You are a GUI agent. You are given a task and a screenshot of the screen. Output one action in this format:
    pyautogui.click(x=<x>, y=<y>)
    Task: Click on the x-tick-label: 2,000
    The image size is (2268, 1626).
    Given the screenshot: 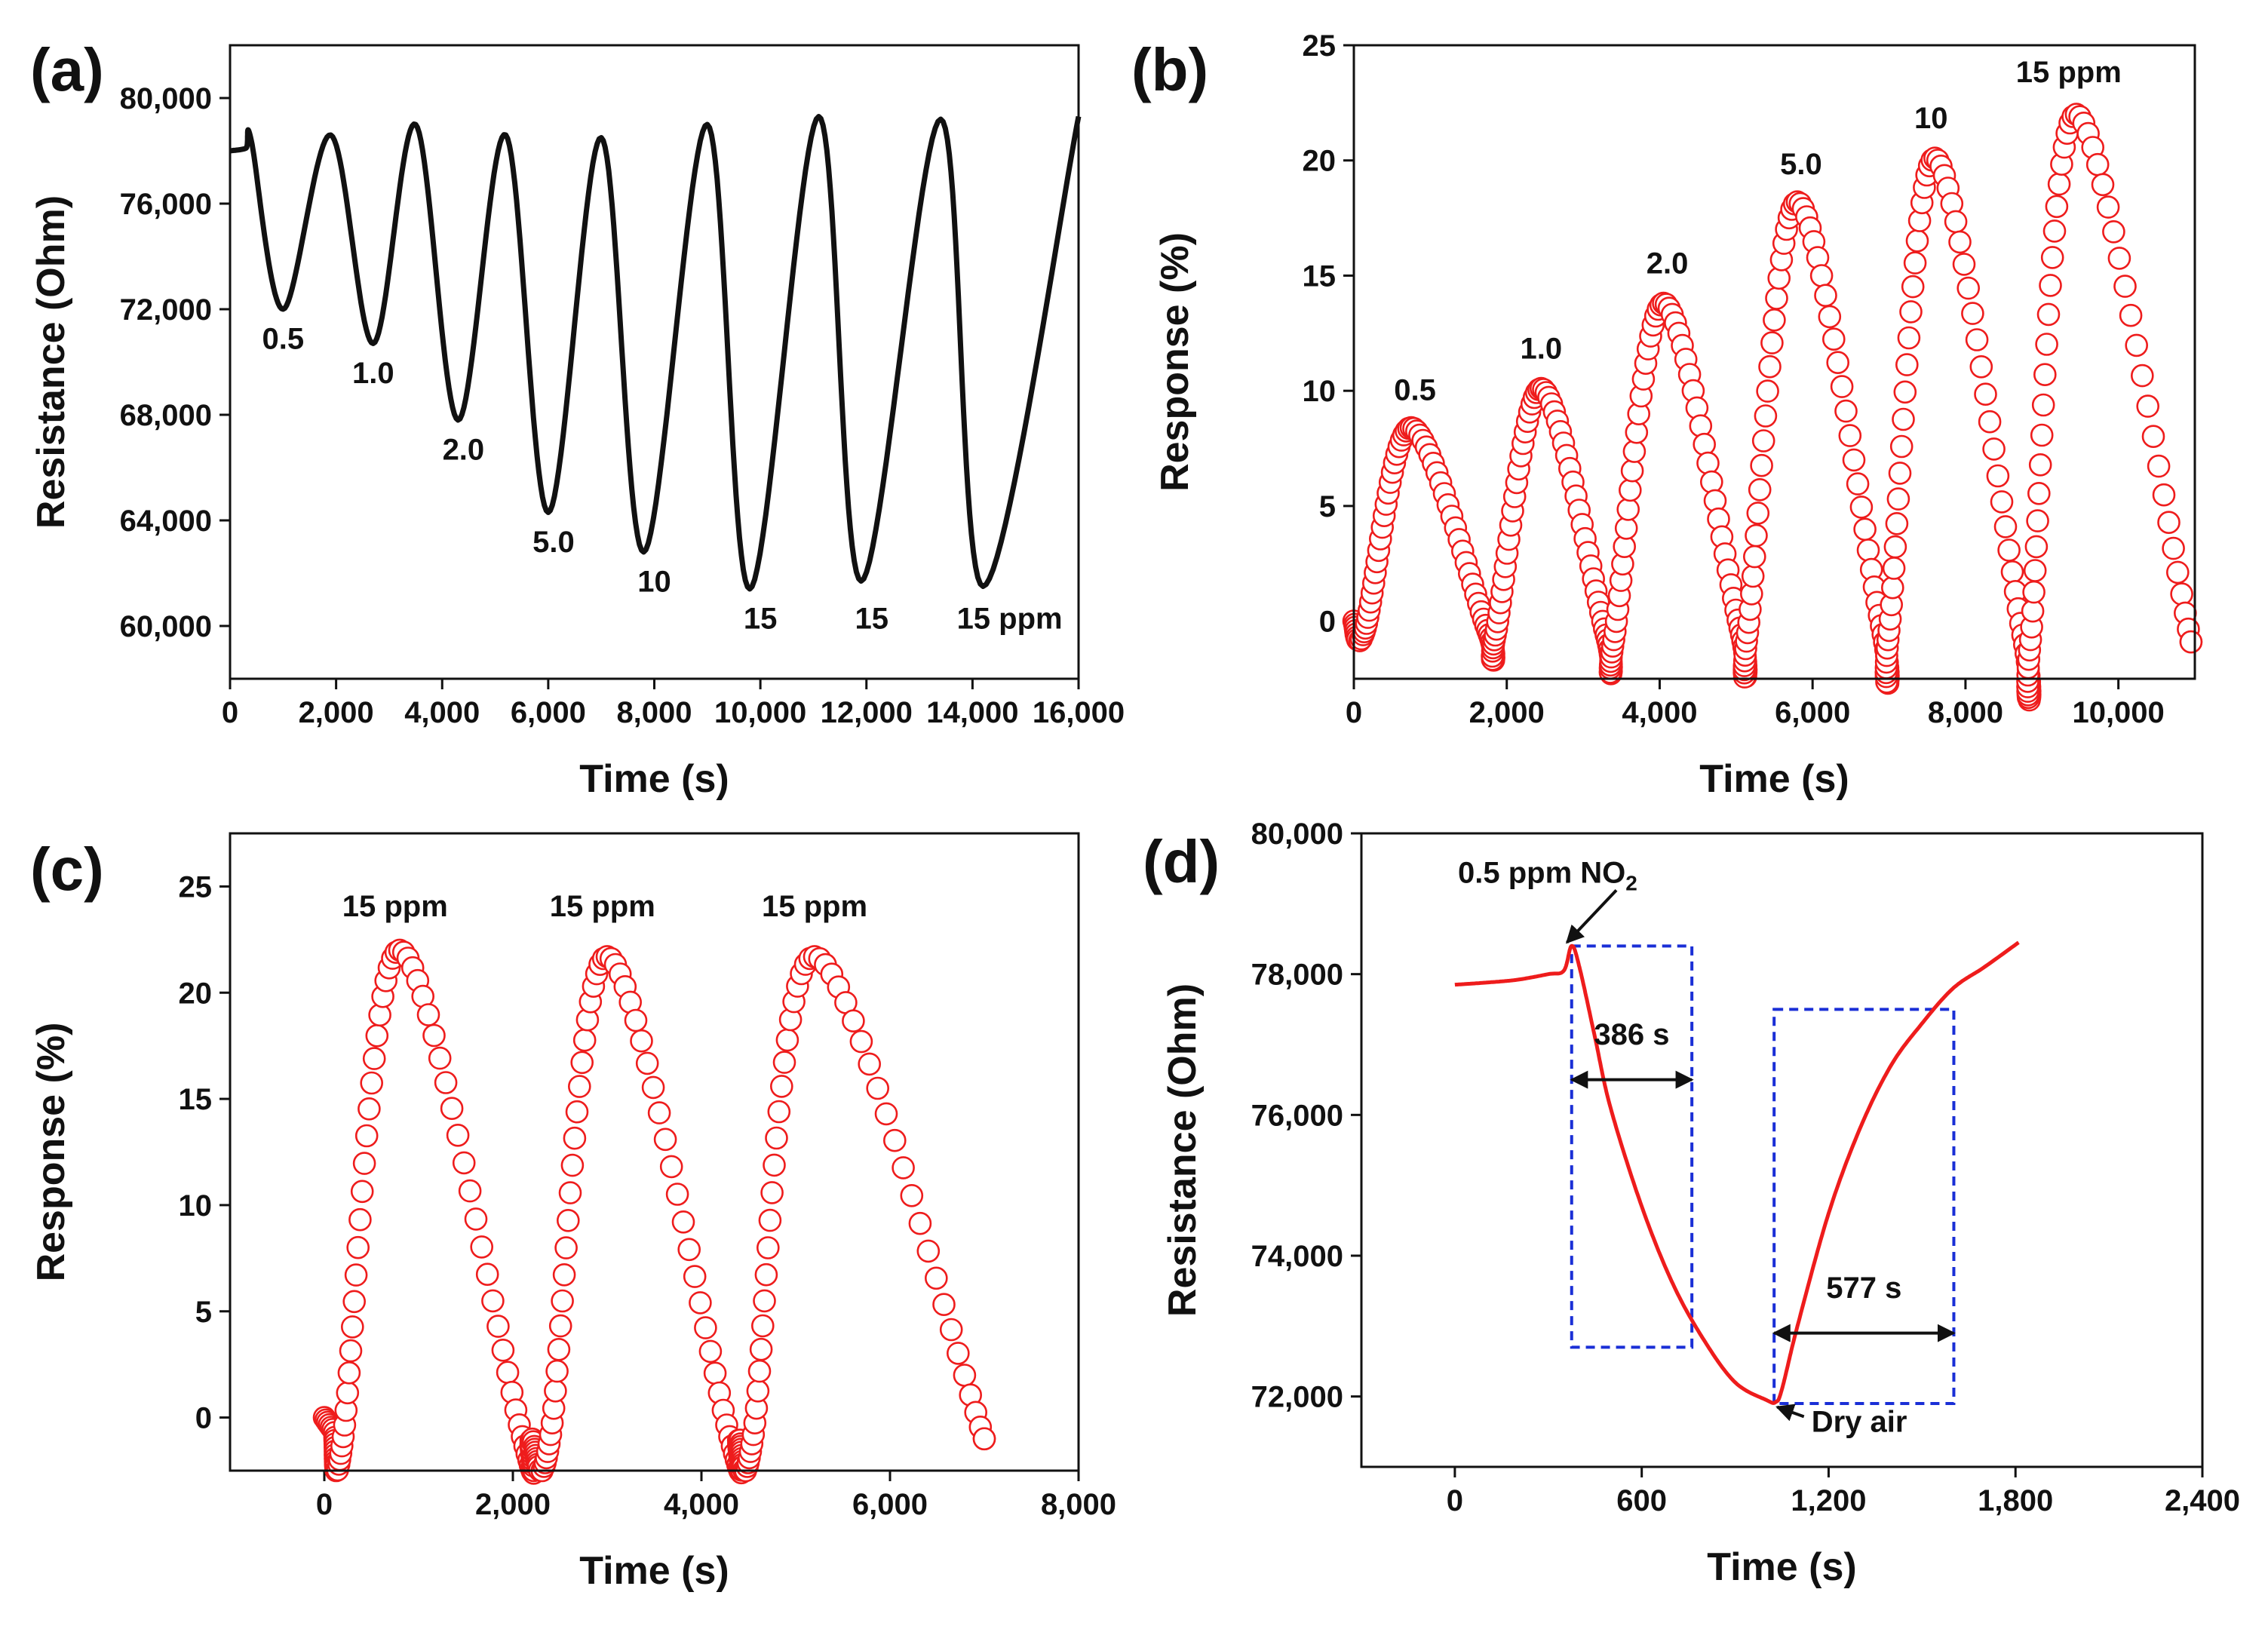 What is the action you would take?
    pyautogui.click(x=336, y=712)
    